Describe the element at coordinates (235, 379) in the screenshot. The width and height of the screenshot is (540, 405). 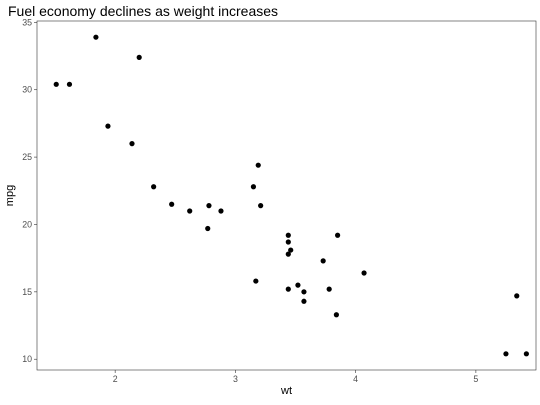
I see `x-tick-label: 3` at that location.